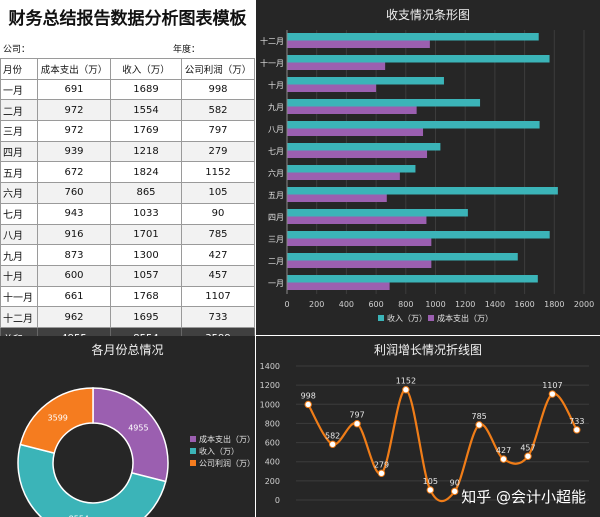 Image resolution: width=600 pixels, height=517 pixels. Describe the element at coordinates (286, 304) in the screenshot. I see `x-tick-label: 0` at that location.